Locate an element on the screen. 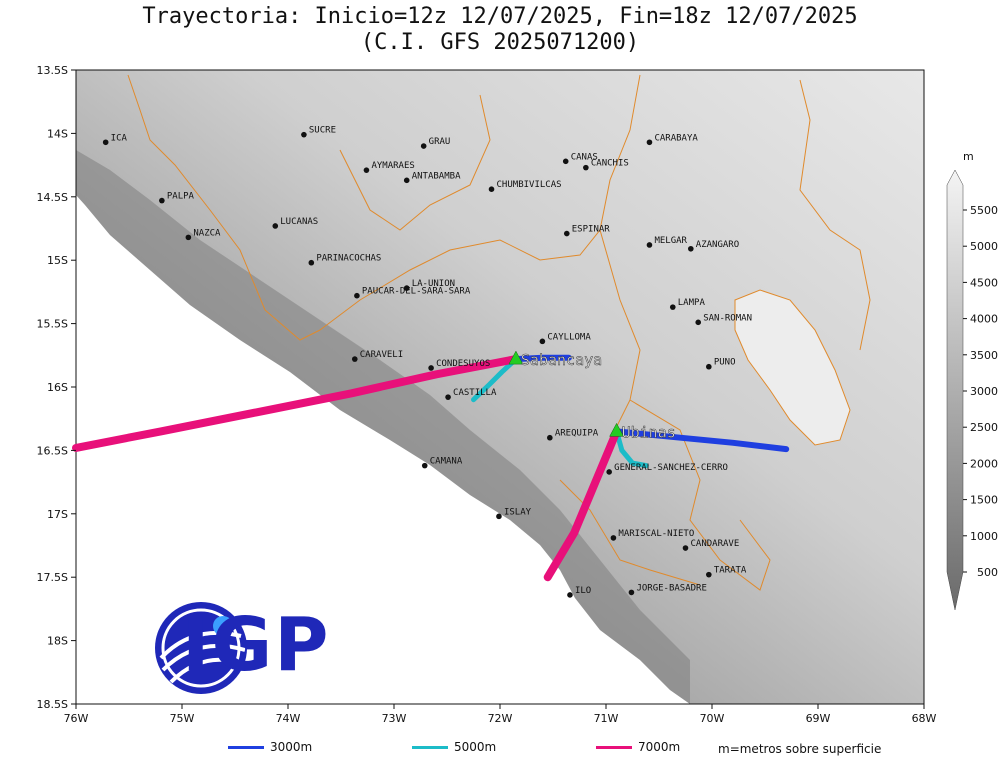 This screenshot has width=1000, height=772. colorbar-unit: m is located at coordinates (968, 156).